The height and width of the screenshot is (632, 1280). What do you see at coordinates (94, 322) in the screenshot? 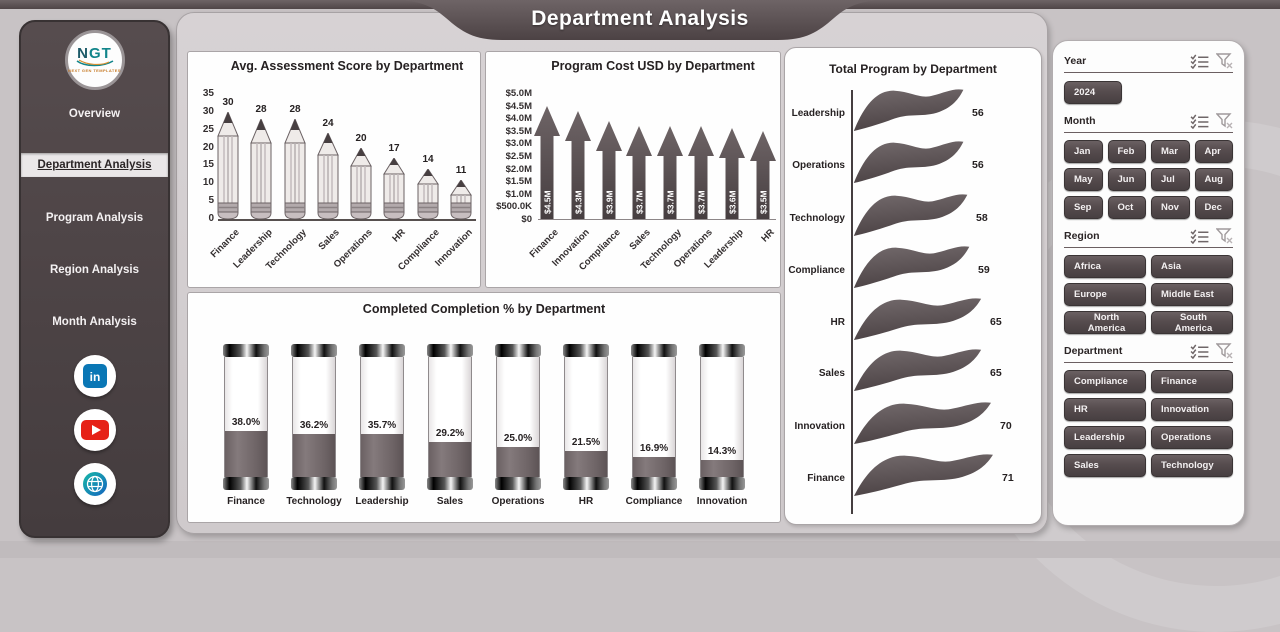
I see `sidebar-item-month-analysis: Month Analysis` at bounding box center [94, 322].